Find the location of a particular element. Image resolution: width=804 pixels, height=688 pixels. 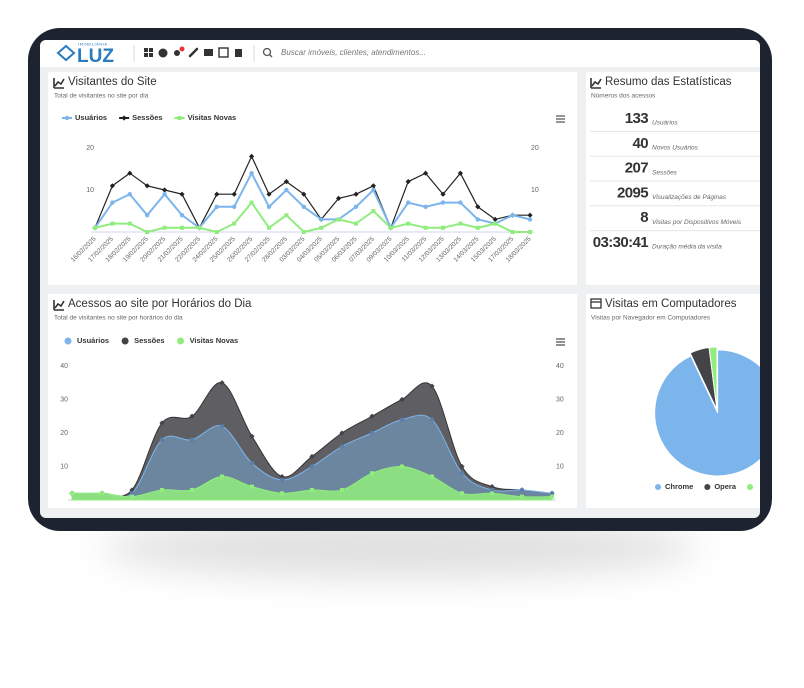

card-title: Resumo das Estatísticas is located at coordinates (668, 82).